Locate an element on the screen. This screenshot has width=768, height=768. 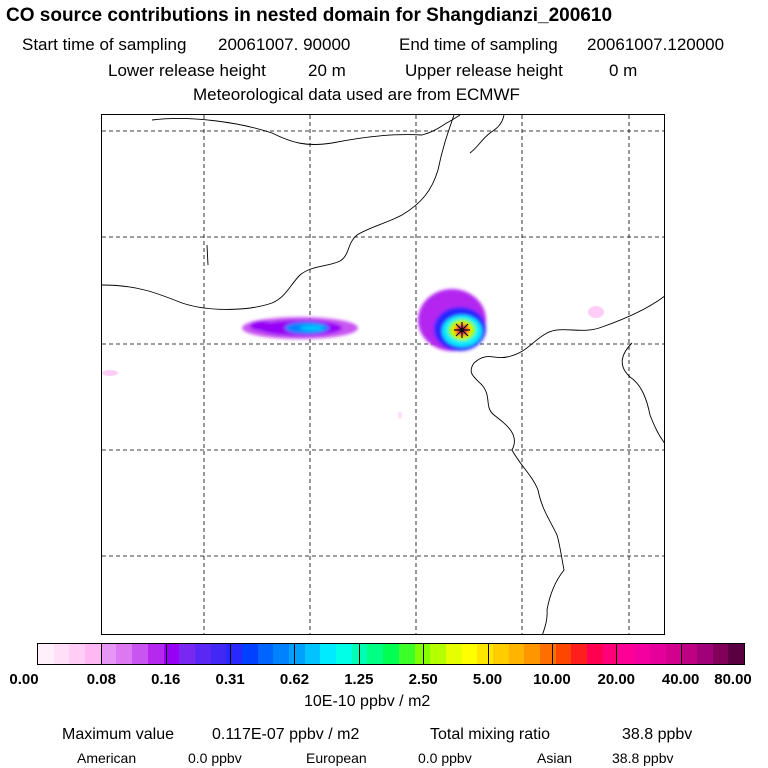
plume-west is located at coordinates (300, 328).